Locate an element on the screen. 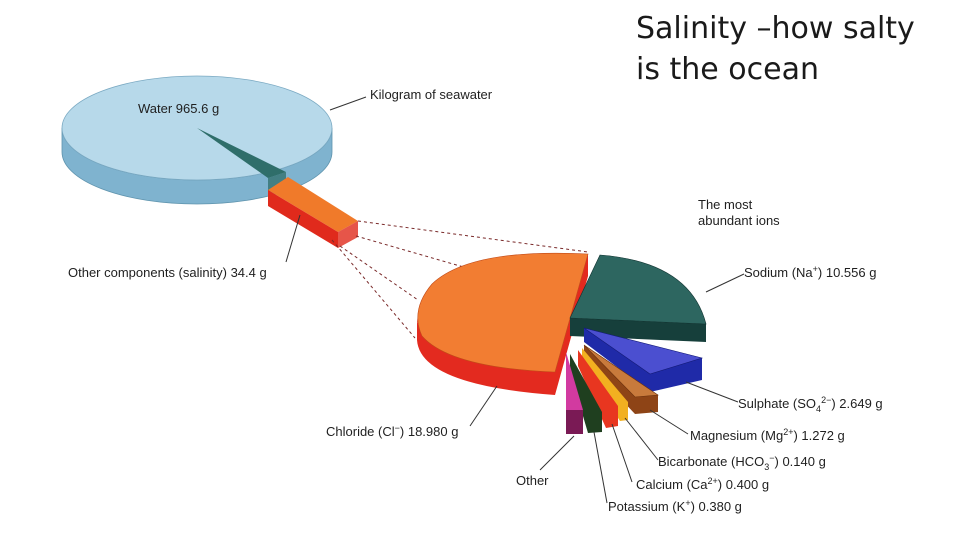  bicarbonate-leader is located at coordinates (641, 439).